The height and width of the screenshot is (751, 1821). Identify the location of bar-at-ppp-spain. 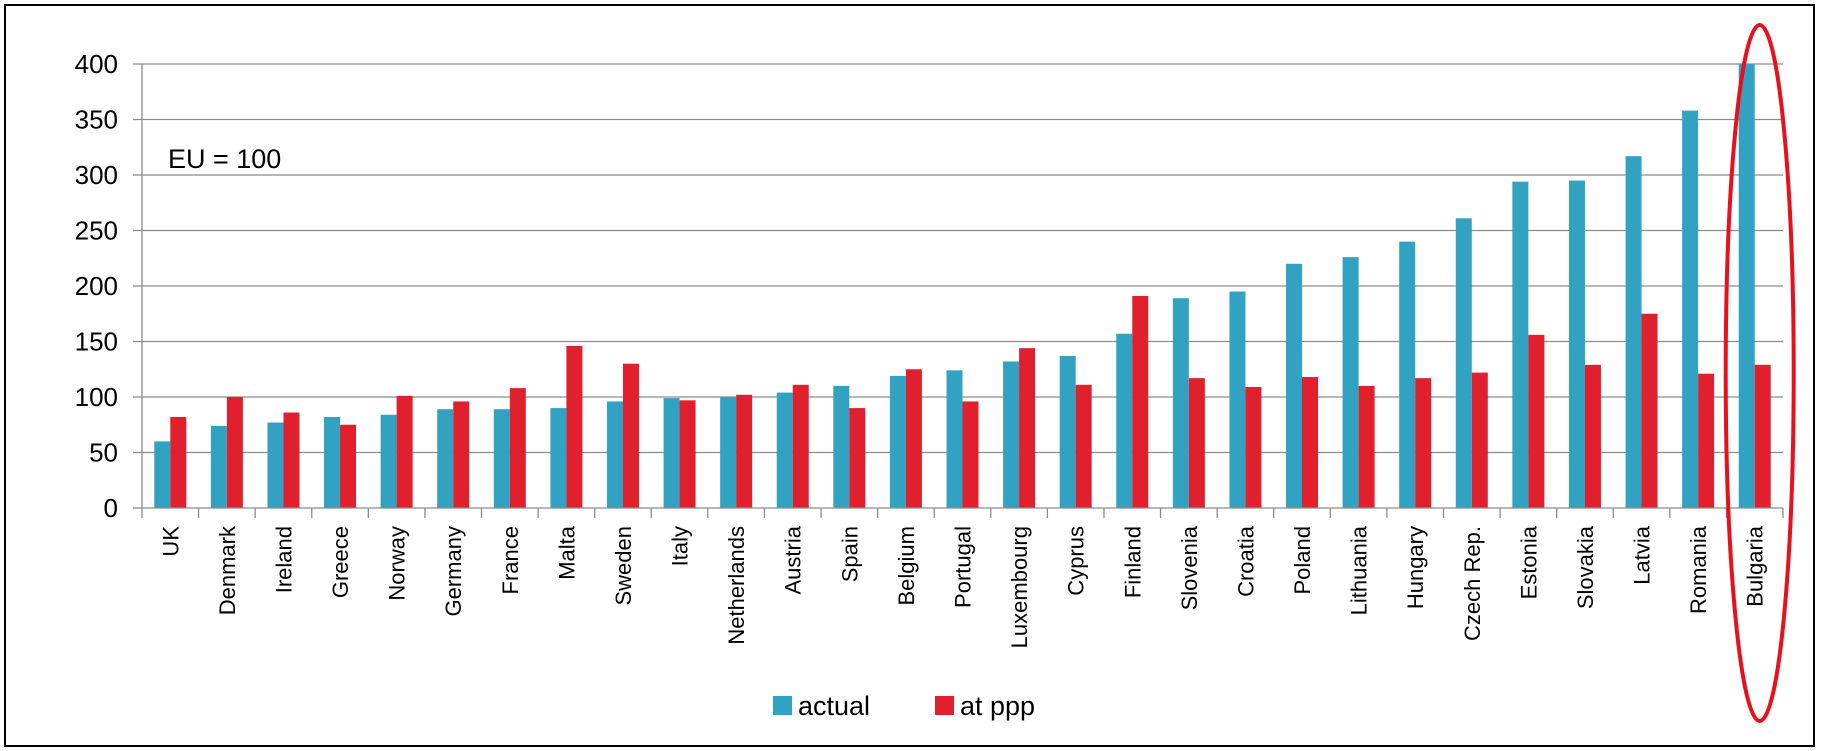
(857, 458).